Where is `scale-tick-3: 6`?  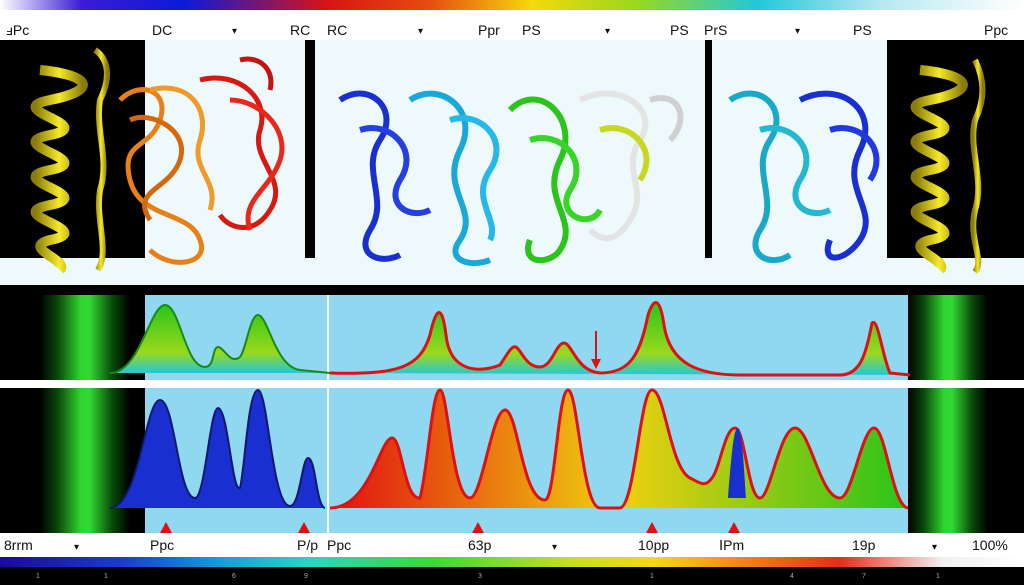 scale-tick-3: 6 is located at coordinates (234, 576).